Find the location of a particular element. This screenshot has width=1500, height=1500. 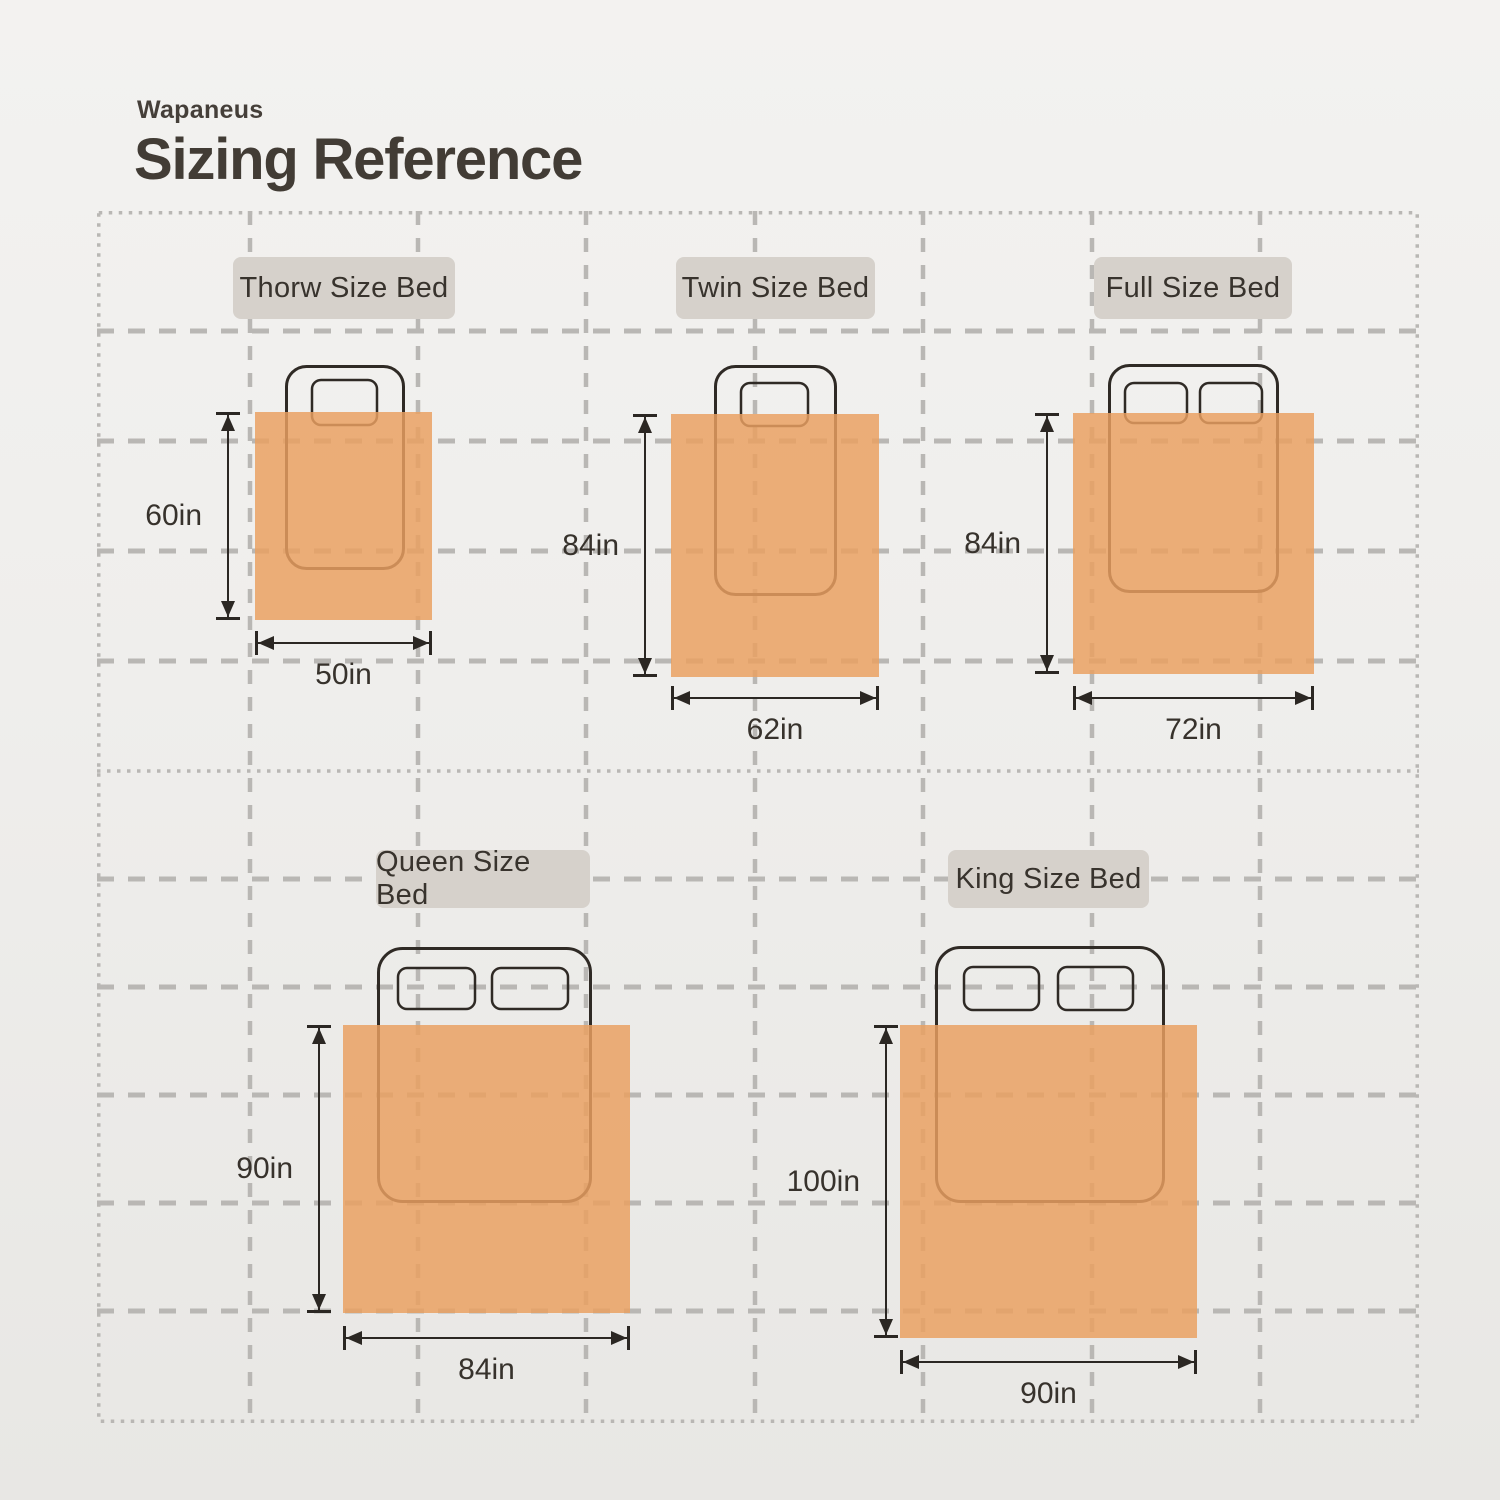

bed-size-badge: Twin Size Bed is located at coordinates (775, 288).